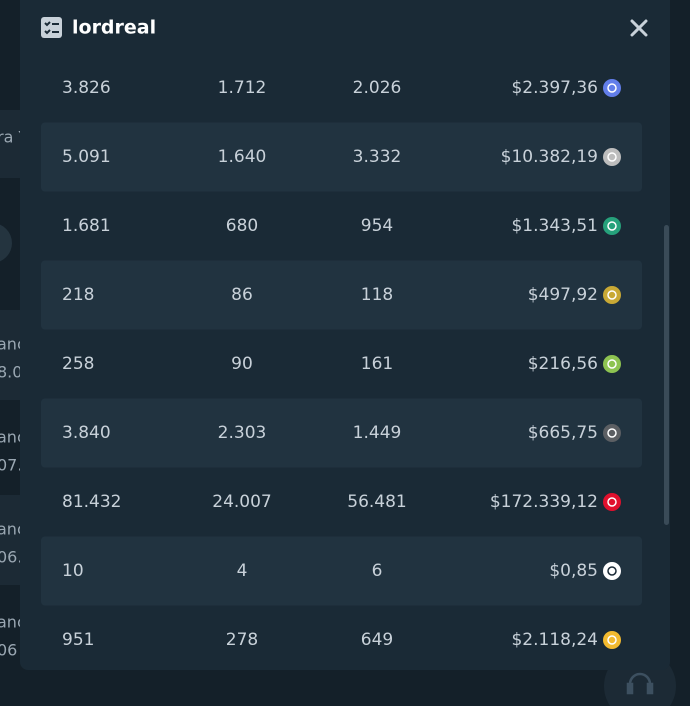  I want to click on table-cell: 951, so click(78, 640).